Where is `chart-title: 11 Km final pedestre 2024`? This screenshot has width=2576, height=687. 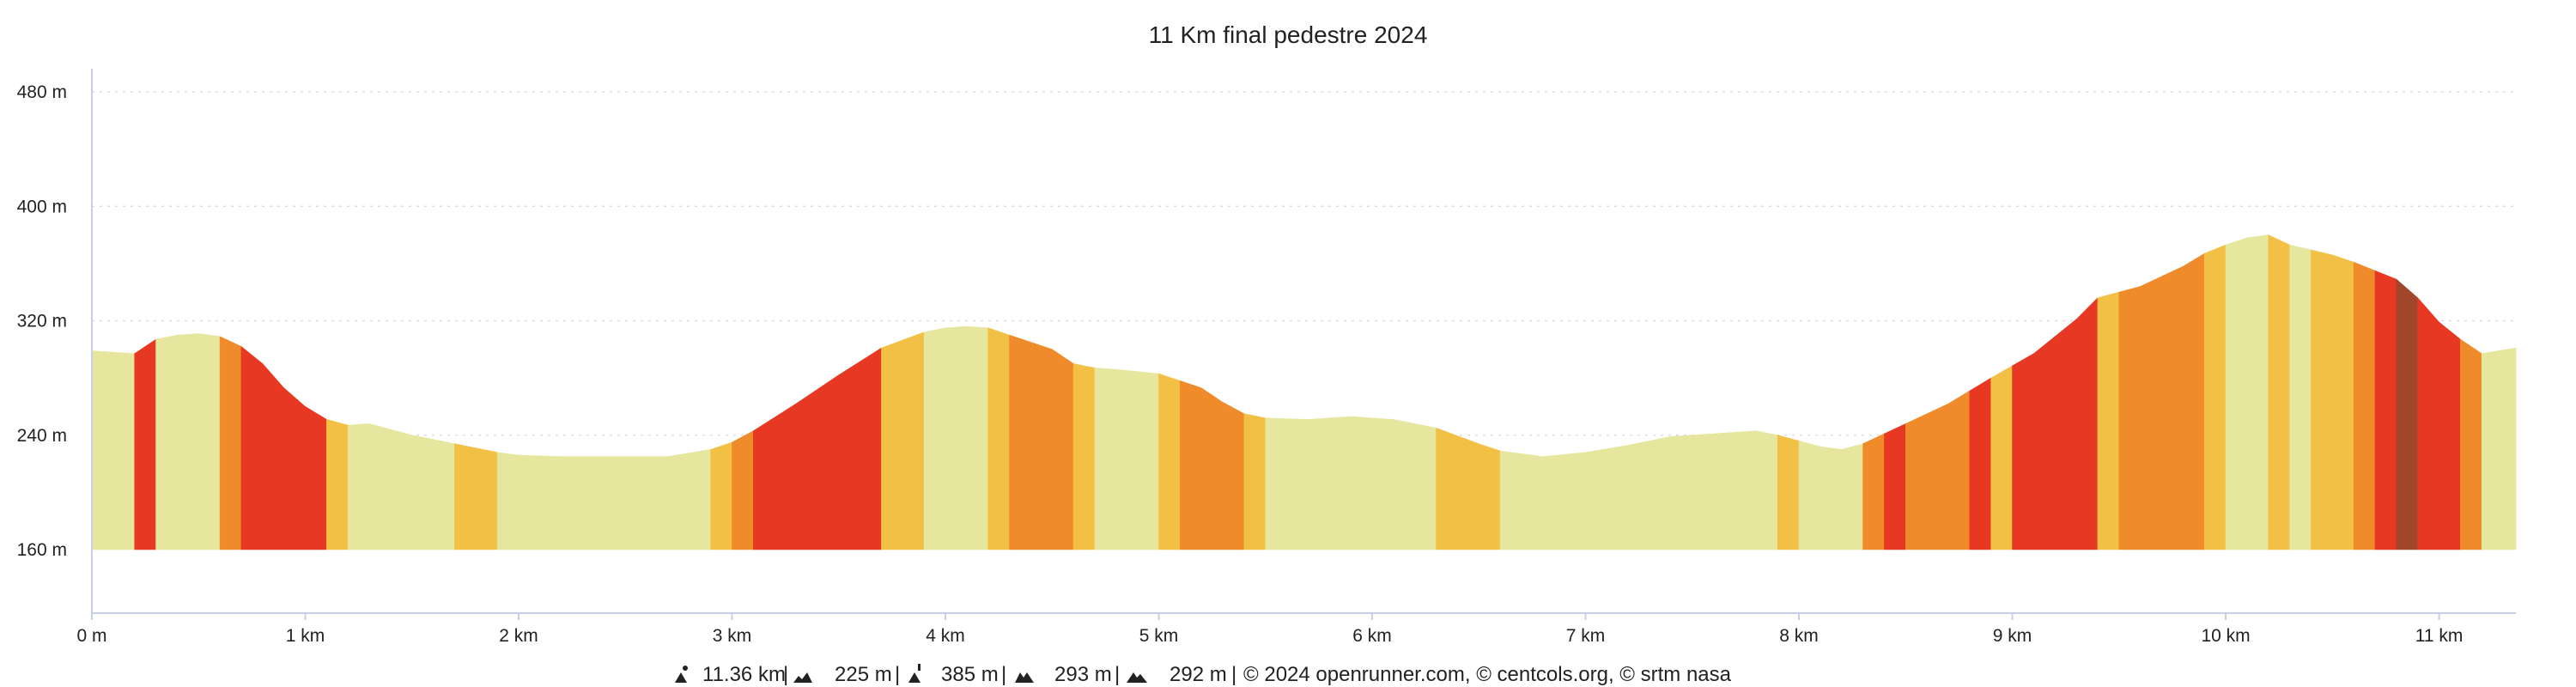 chart-title: 11 Km final pedestre 2024 is located at coordinates (1288, 34).